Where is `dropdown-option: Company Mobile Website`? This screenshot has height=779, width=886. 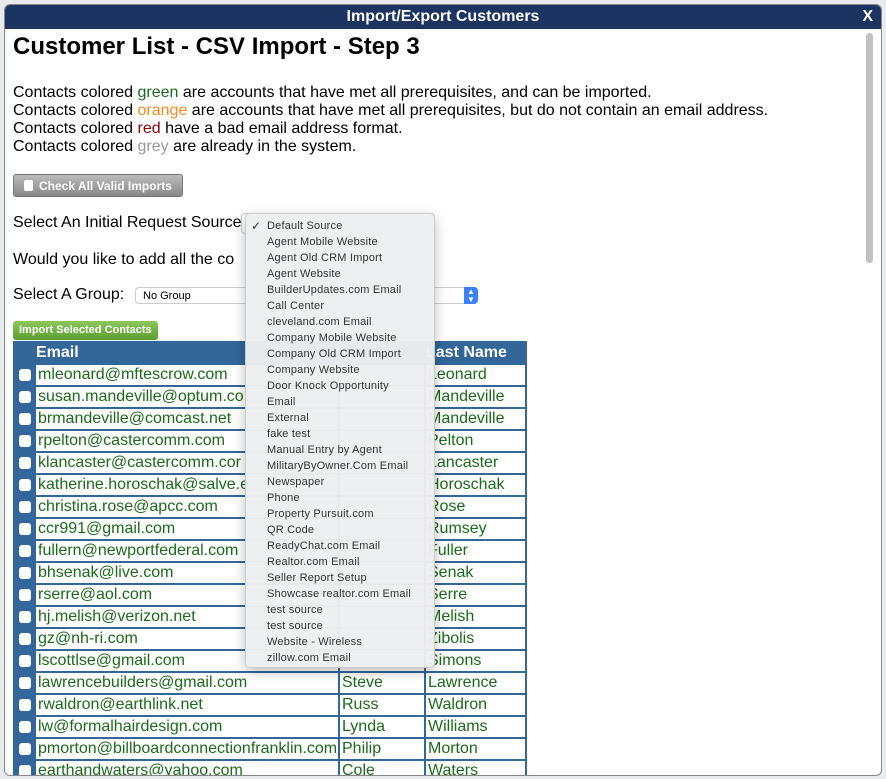
dropdown-option: Company Mobile Website is located at coordinates (332, 338).